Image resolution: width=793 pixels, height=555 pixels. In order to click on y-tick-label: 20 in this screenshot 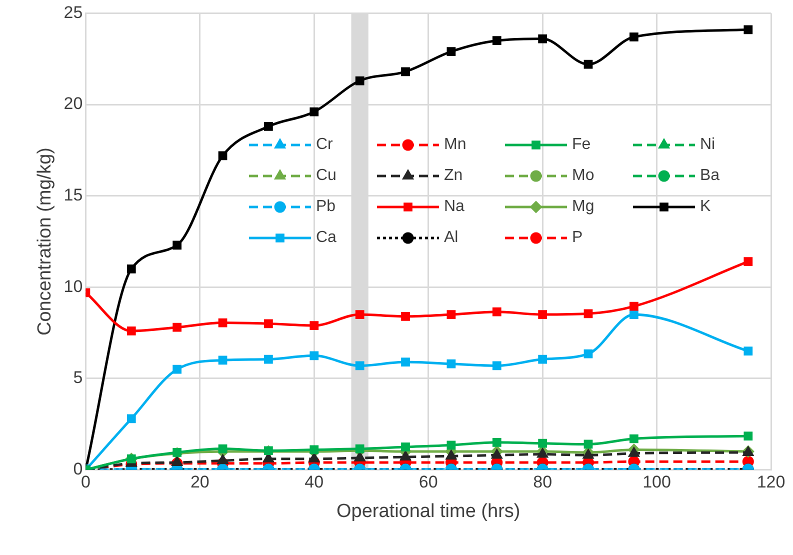, I will do `click(73, 104)`.